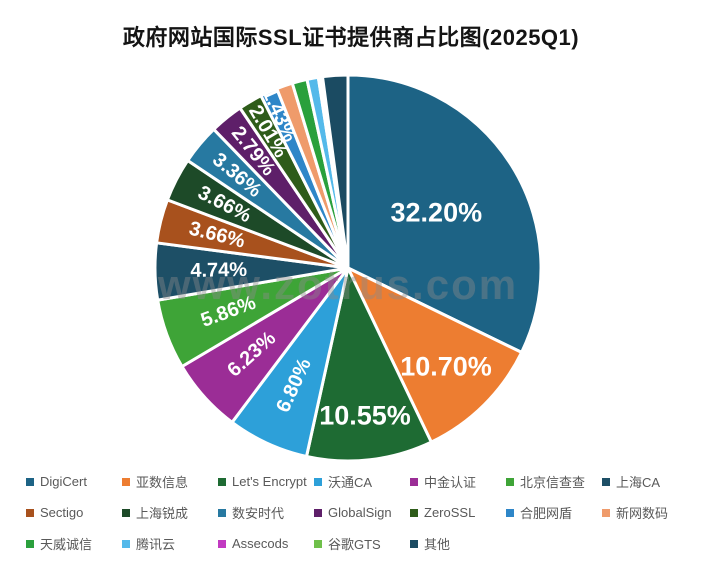  I want to click on legend-item-17: 谷歌GTS, so click(362, 543).